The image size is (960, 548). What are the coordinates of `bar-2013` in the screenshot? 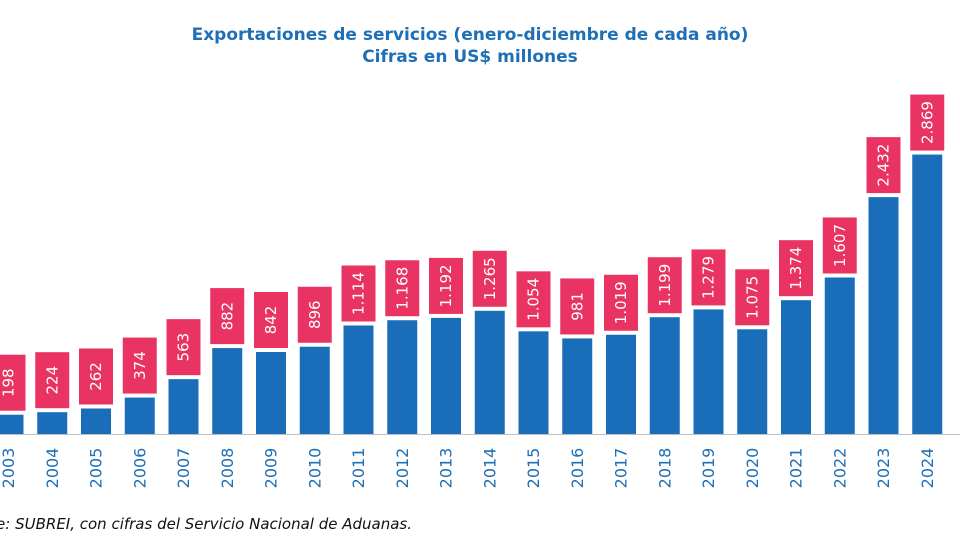 It's located at (446, 375).